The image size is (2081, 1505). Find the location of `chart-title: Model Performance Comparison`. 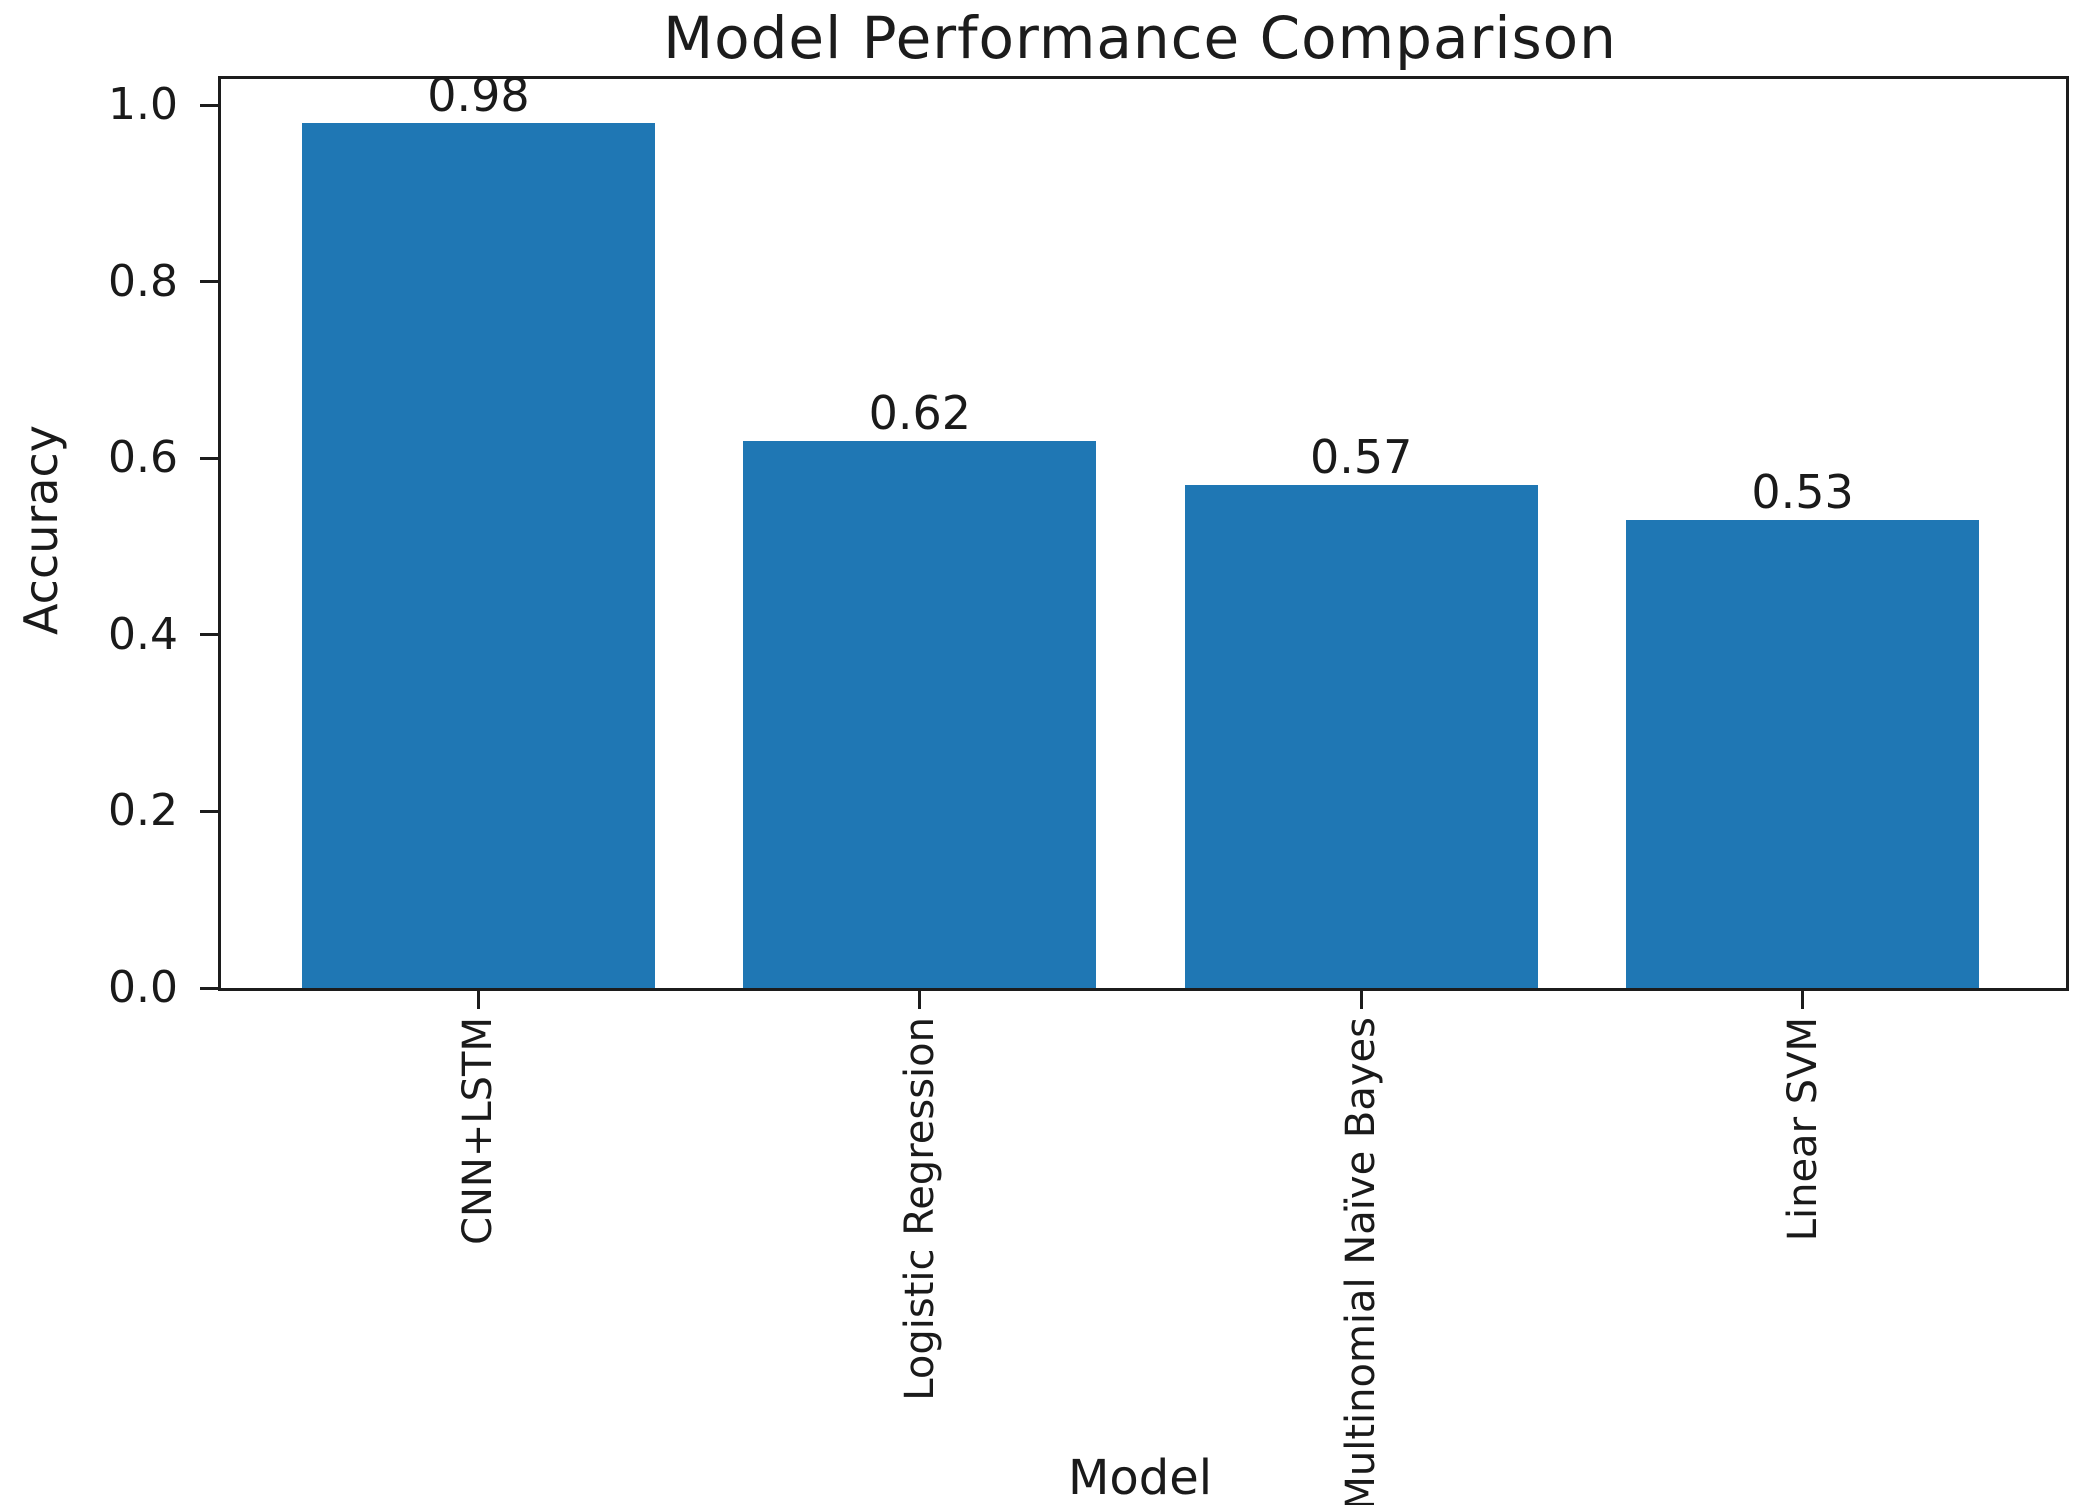

chart-title: Model Performance Comparison is located at coordinates (1140, 38).